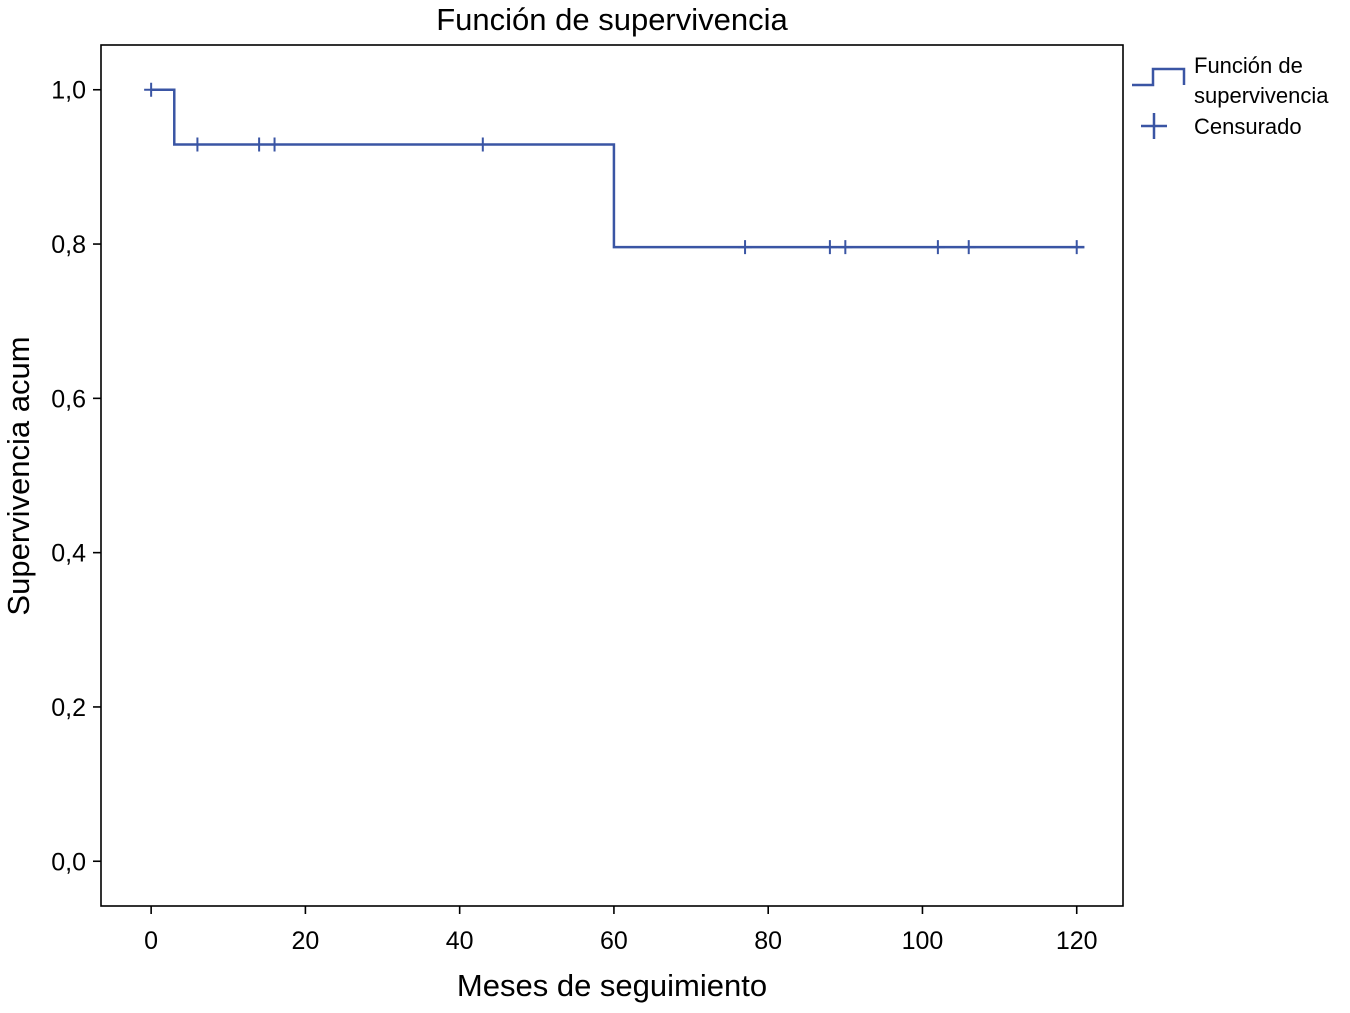 The height and width of the screenshot is (1013, 1350). I want to click on y-tick-label: 0,0, so click(68, 862).